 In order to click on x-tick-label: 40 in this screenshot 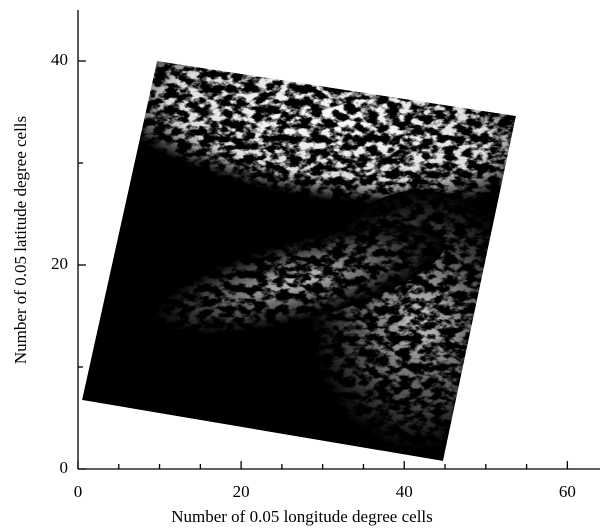, I will do `click(404, 491)`.